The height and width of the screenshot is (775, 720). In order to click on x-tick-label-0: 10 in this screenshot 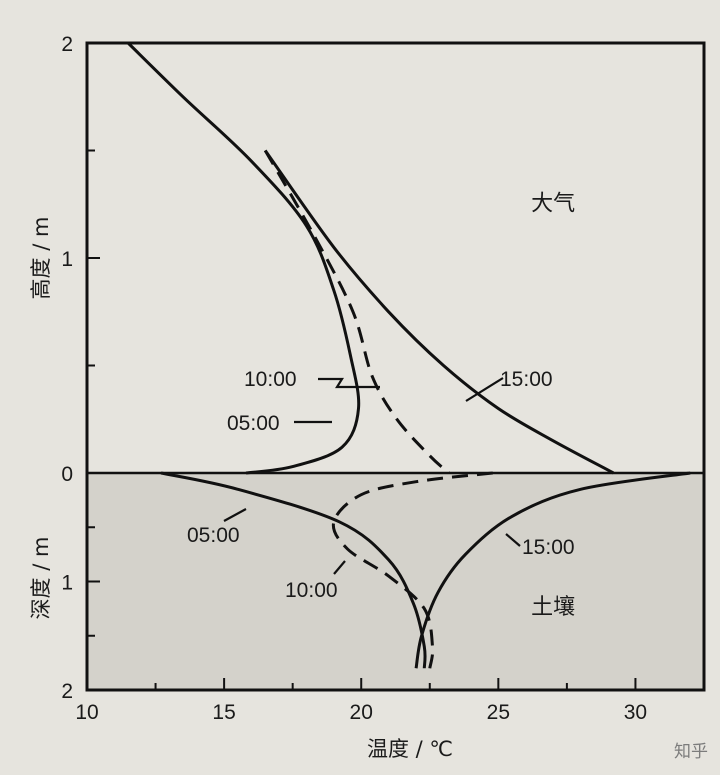, I will do `click(86, 712)`.